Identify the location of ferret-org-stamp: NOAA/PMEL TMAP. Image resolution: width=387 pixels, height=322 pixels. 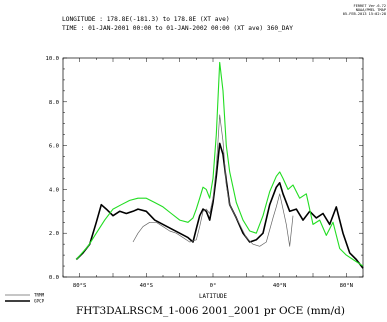
(371, 10).